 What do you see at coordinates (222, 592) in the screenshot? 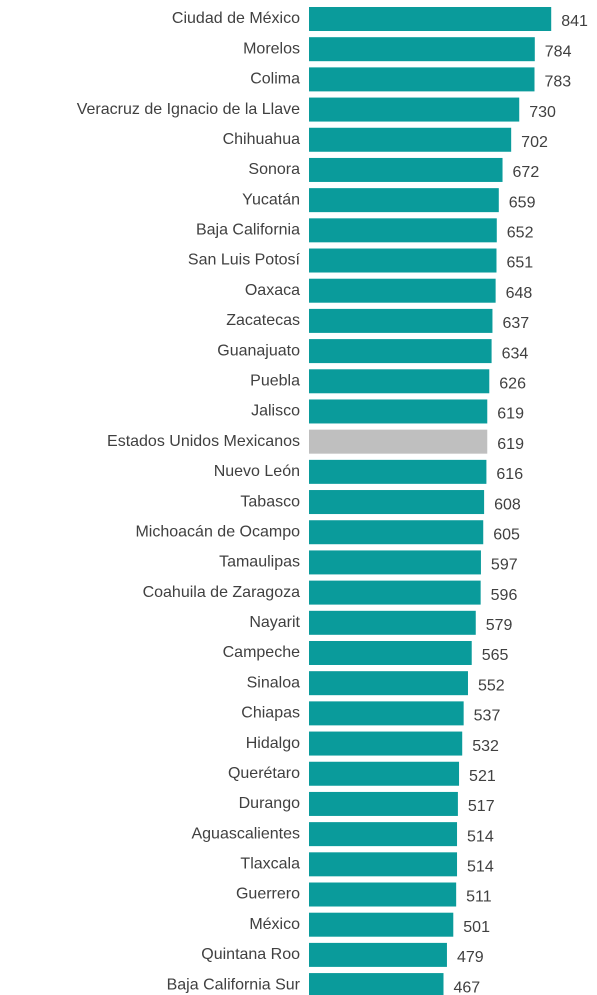
I see `category-label: Coahuila de Zaragoza` at bounding box center [222, 592].